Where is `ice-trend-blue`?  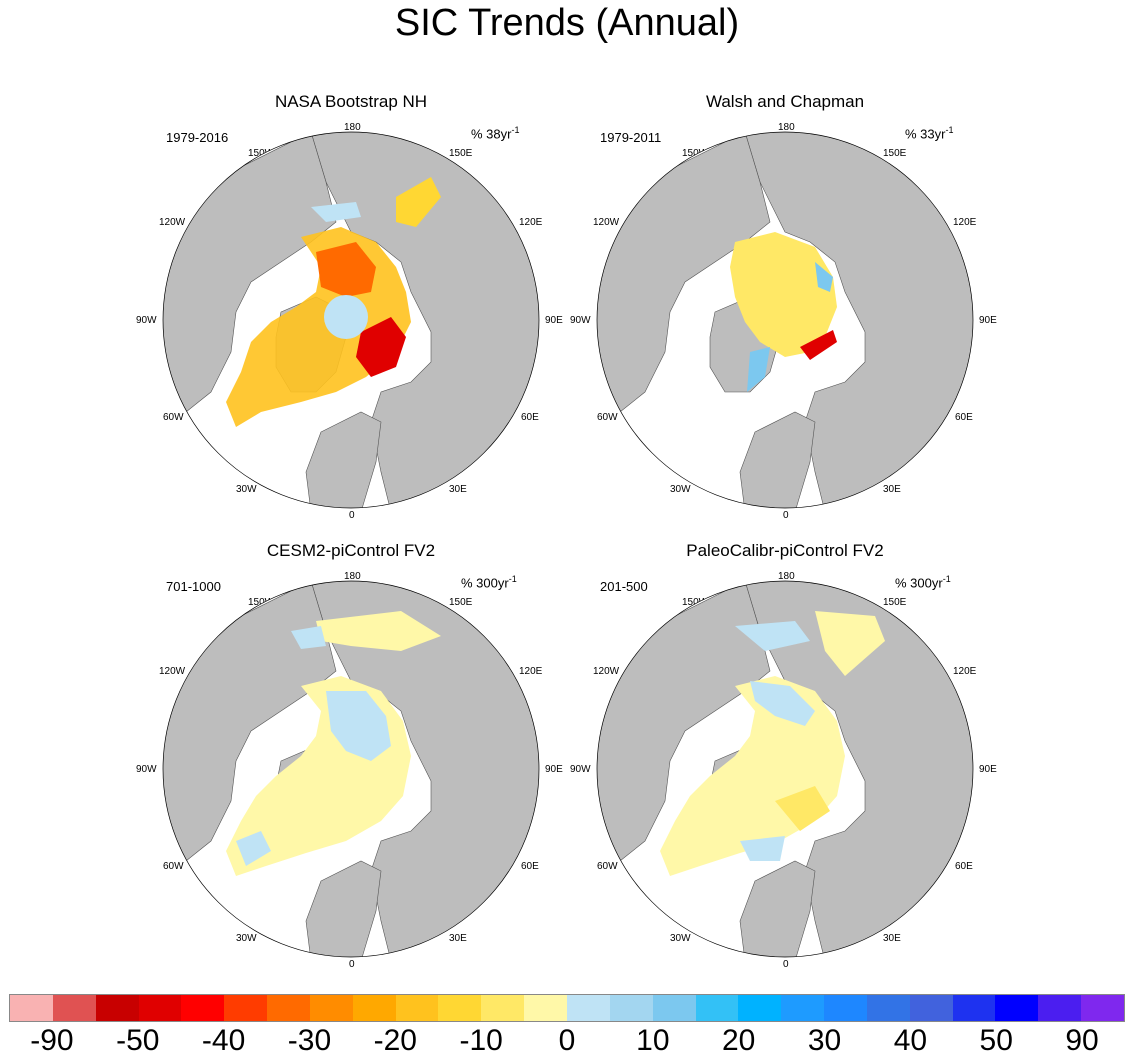
ice-trend-blue is located at coordinates (336, 212).